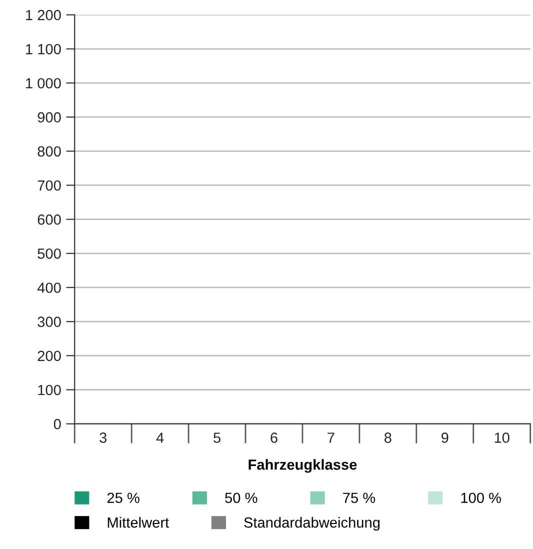 Image resolution: width=533 pixels, height=549 pixels. Describe the element at coordinates (49, 356) in the screenshot. I see `y-tick-label: 200` at that location.